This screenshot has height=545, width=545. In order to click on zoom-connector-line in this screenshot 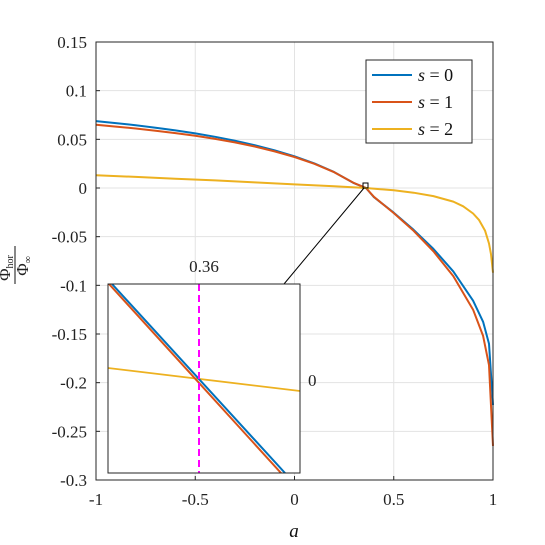, I will do `click(324, 236)`.